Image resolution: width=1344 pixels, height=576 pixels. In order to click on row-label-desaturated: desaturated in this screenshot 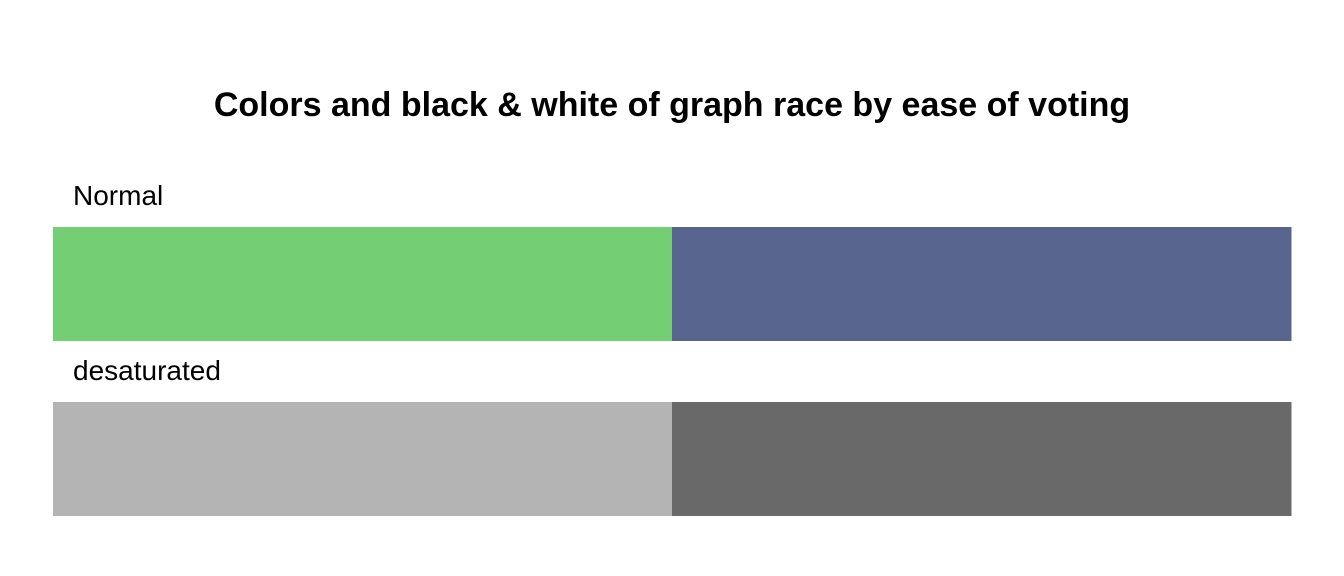, I will do `click(147, 370)`.